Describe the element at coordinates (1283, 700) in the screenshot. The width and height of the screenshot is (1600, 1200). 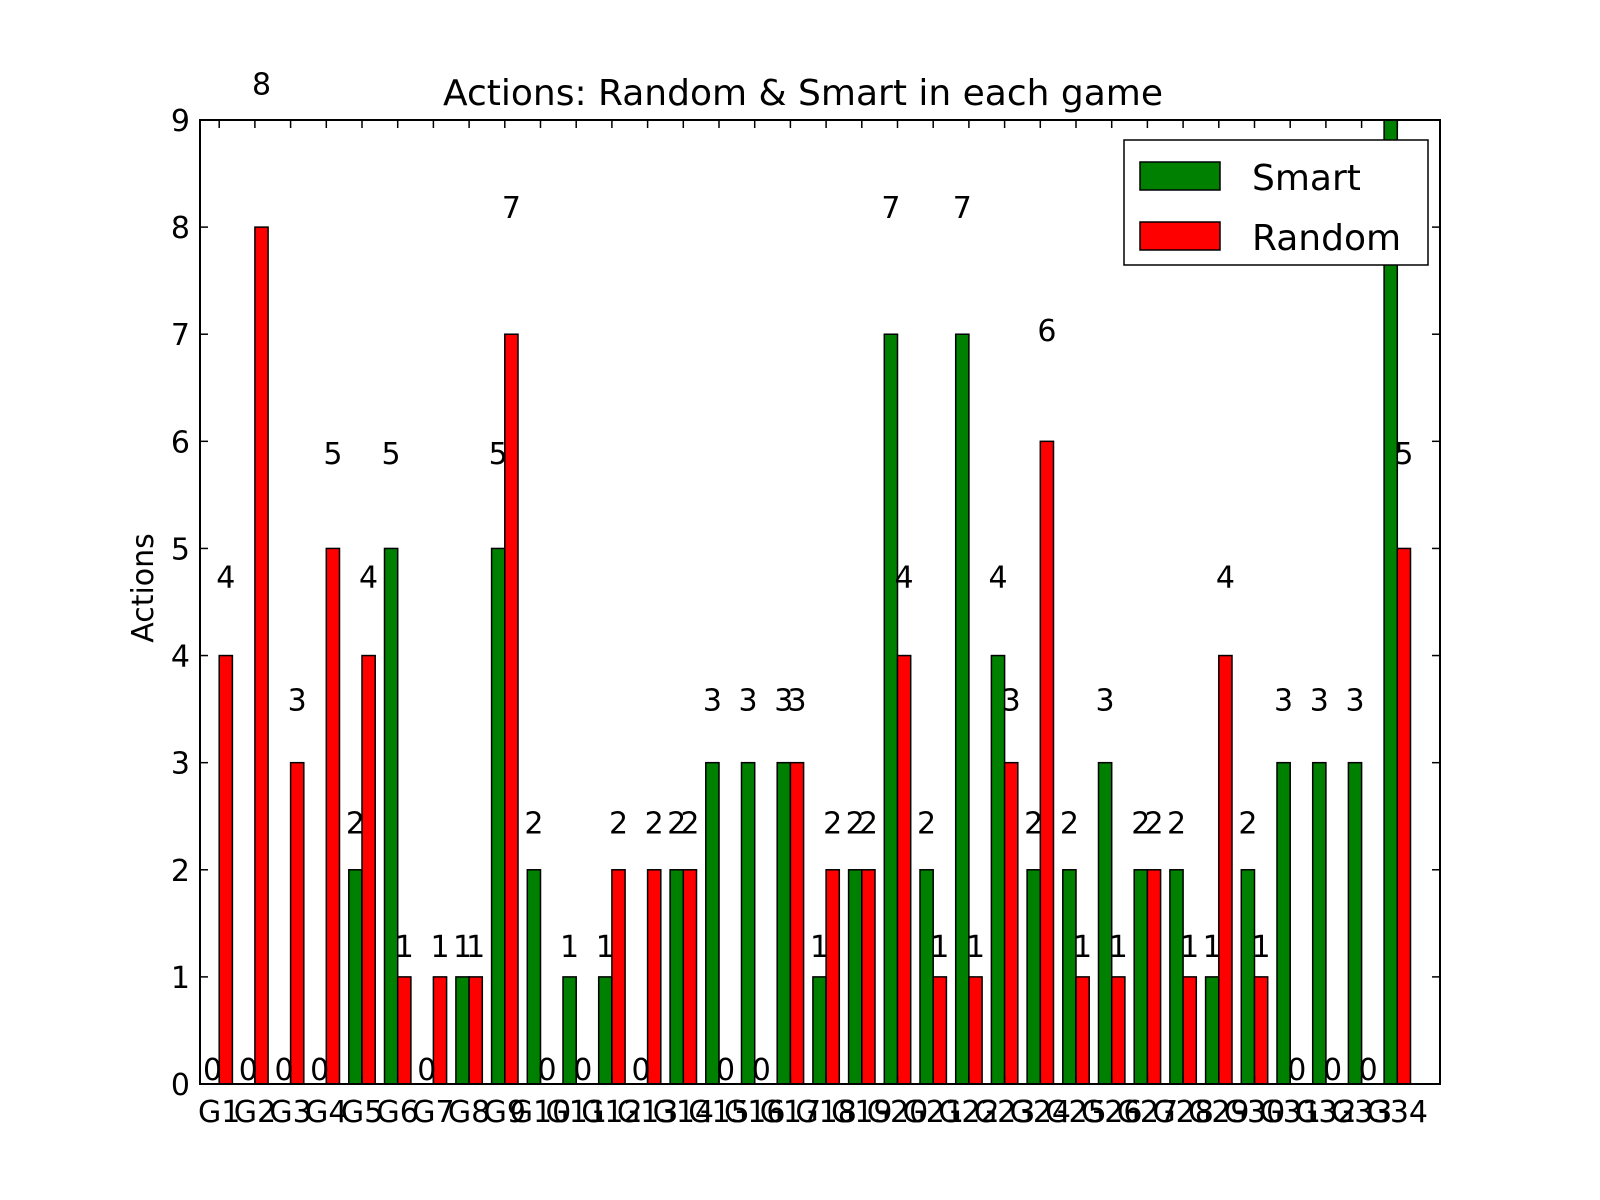
I see `data-label-smart-g31: 3` at that location.